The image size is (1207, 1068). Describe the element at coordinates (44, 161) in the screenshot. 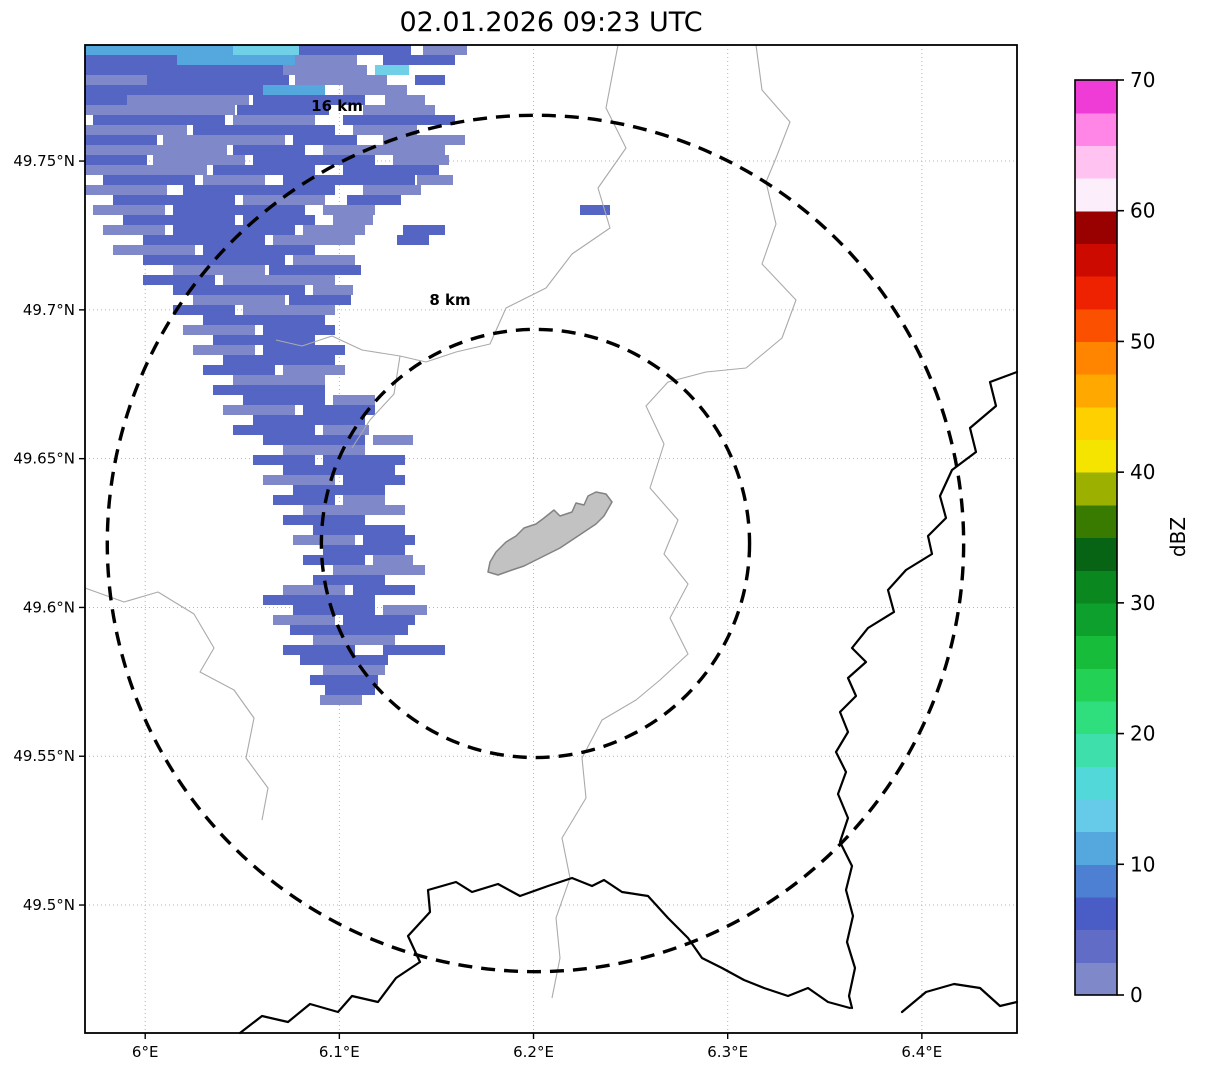

I see `y-tick-label: 49.75°N` at that location.